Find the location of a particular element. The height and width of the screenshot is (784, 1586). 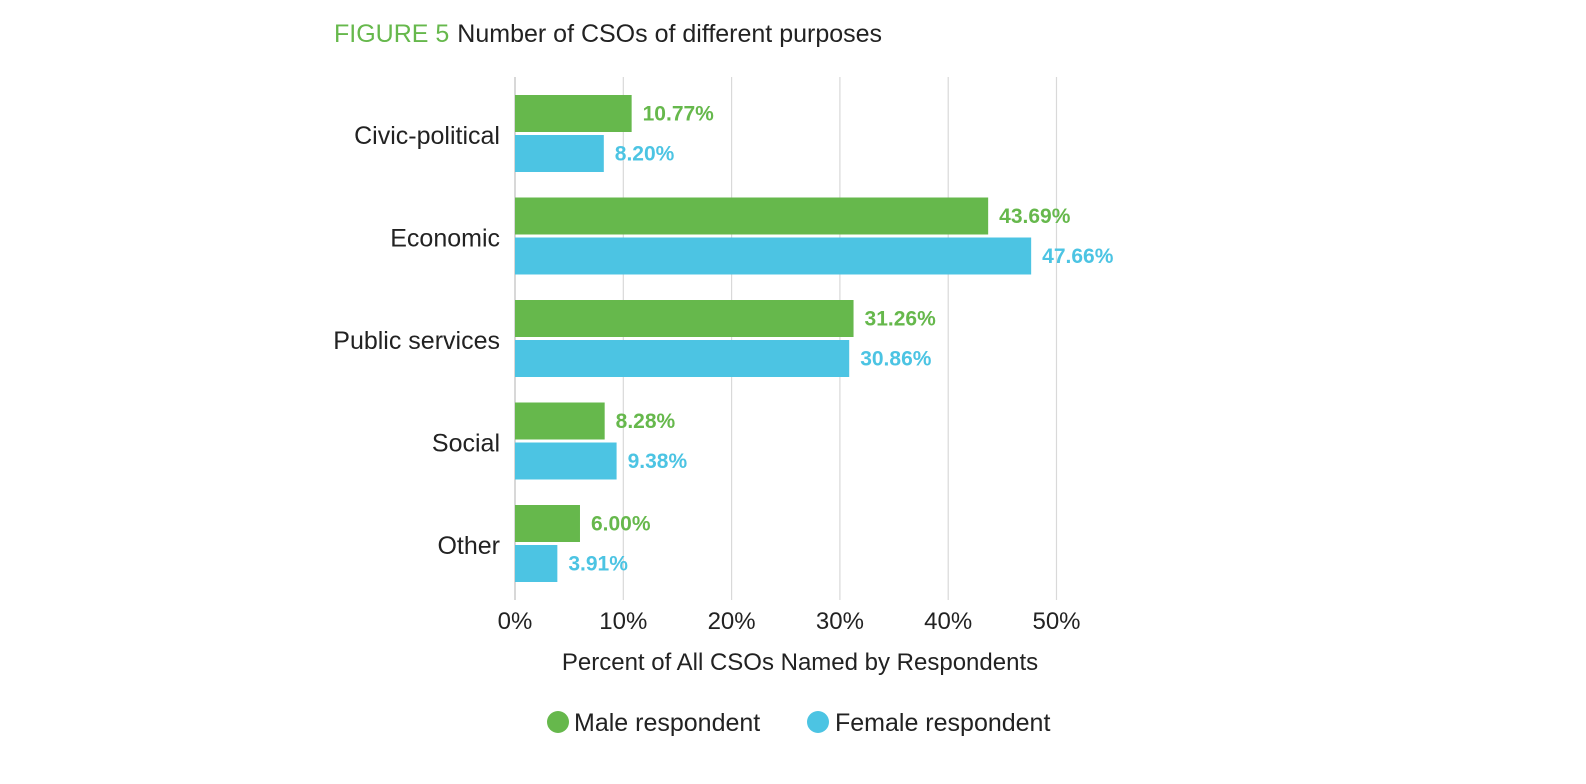

legend: Male respondent Female respondent is located at coordinates (798, 723).